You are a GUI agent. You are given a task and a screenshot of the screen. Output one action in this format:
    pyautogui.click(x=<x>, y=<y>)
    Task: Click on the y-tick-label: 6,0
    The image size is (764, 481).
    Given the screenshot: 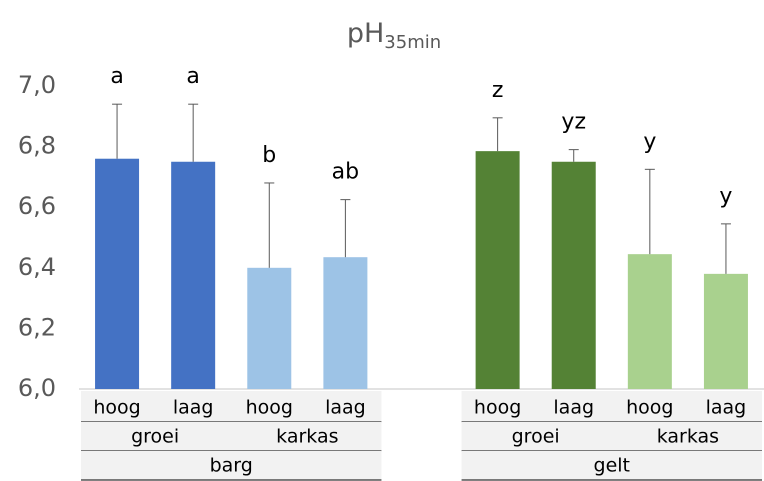 What is the action you would take?
    pyautogui.click(x=37, y=388)
    